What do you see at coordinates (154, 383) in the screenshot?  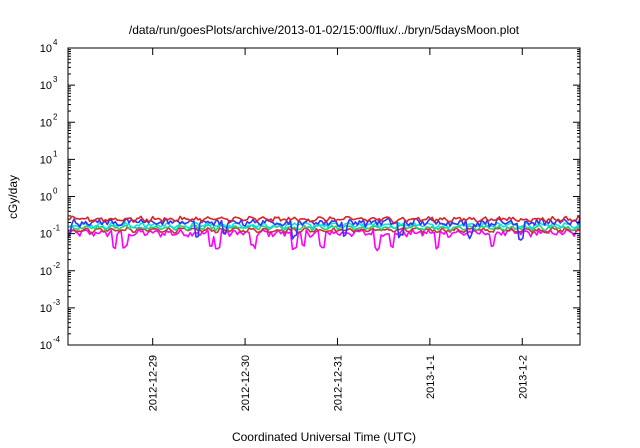 I see `x-tick-label: 2012-12-29` at bounding box center [154, 383].